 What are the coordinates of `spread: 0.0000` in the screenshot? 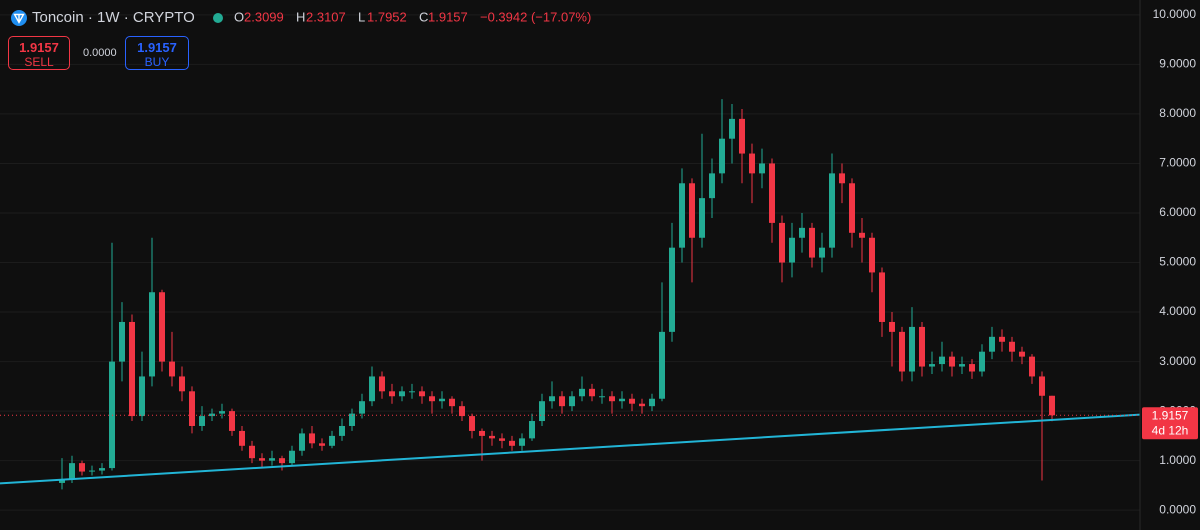 It's located at (100, 53).